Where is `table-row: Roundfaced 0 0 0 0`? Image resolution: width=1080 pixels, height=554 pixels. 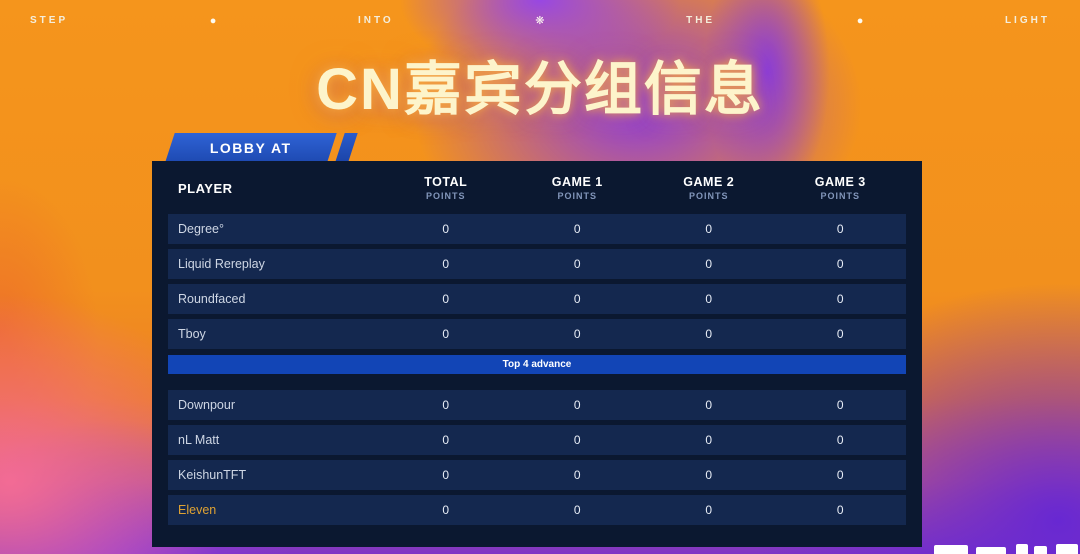
table-row: Roundfaced 0 0 0 0 is located at coordinates (537, 298).